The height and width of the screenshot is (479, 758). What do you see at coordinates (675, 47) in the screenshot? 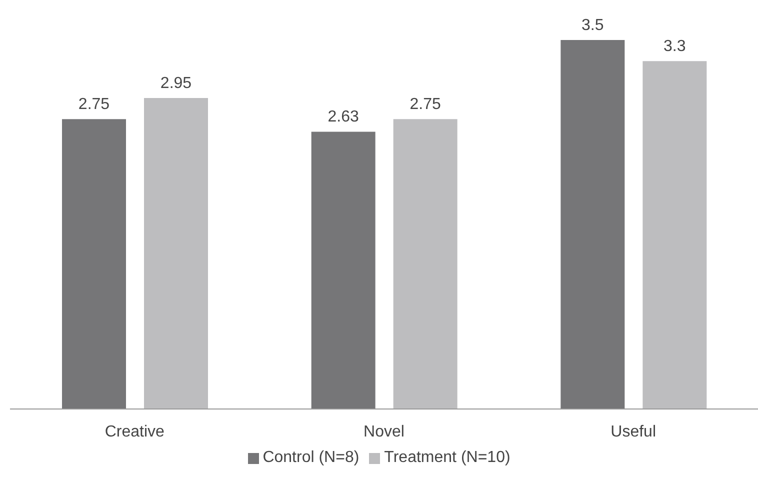
I see `data-label: 3.3` at bounding box center [675, 47].